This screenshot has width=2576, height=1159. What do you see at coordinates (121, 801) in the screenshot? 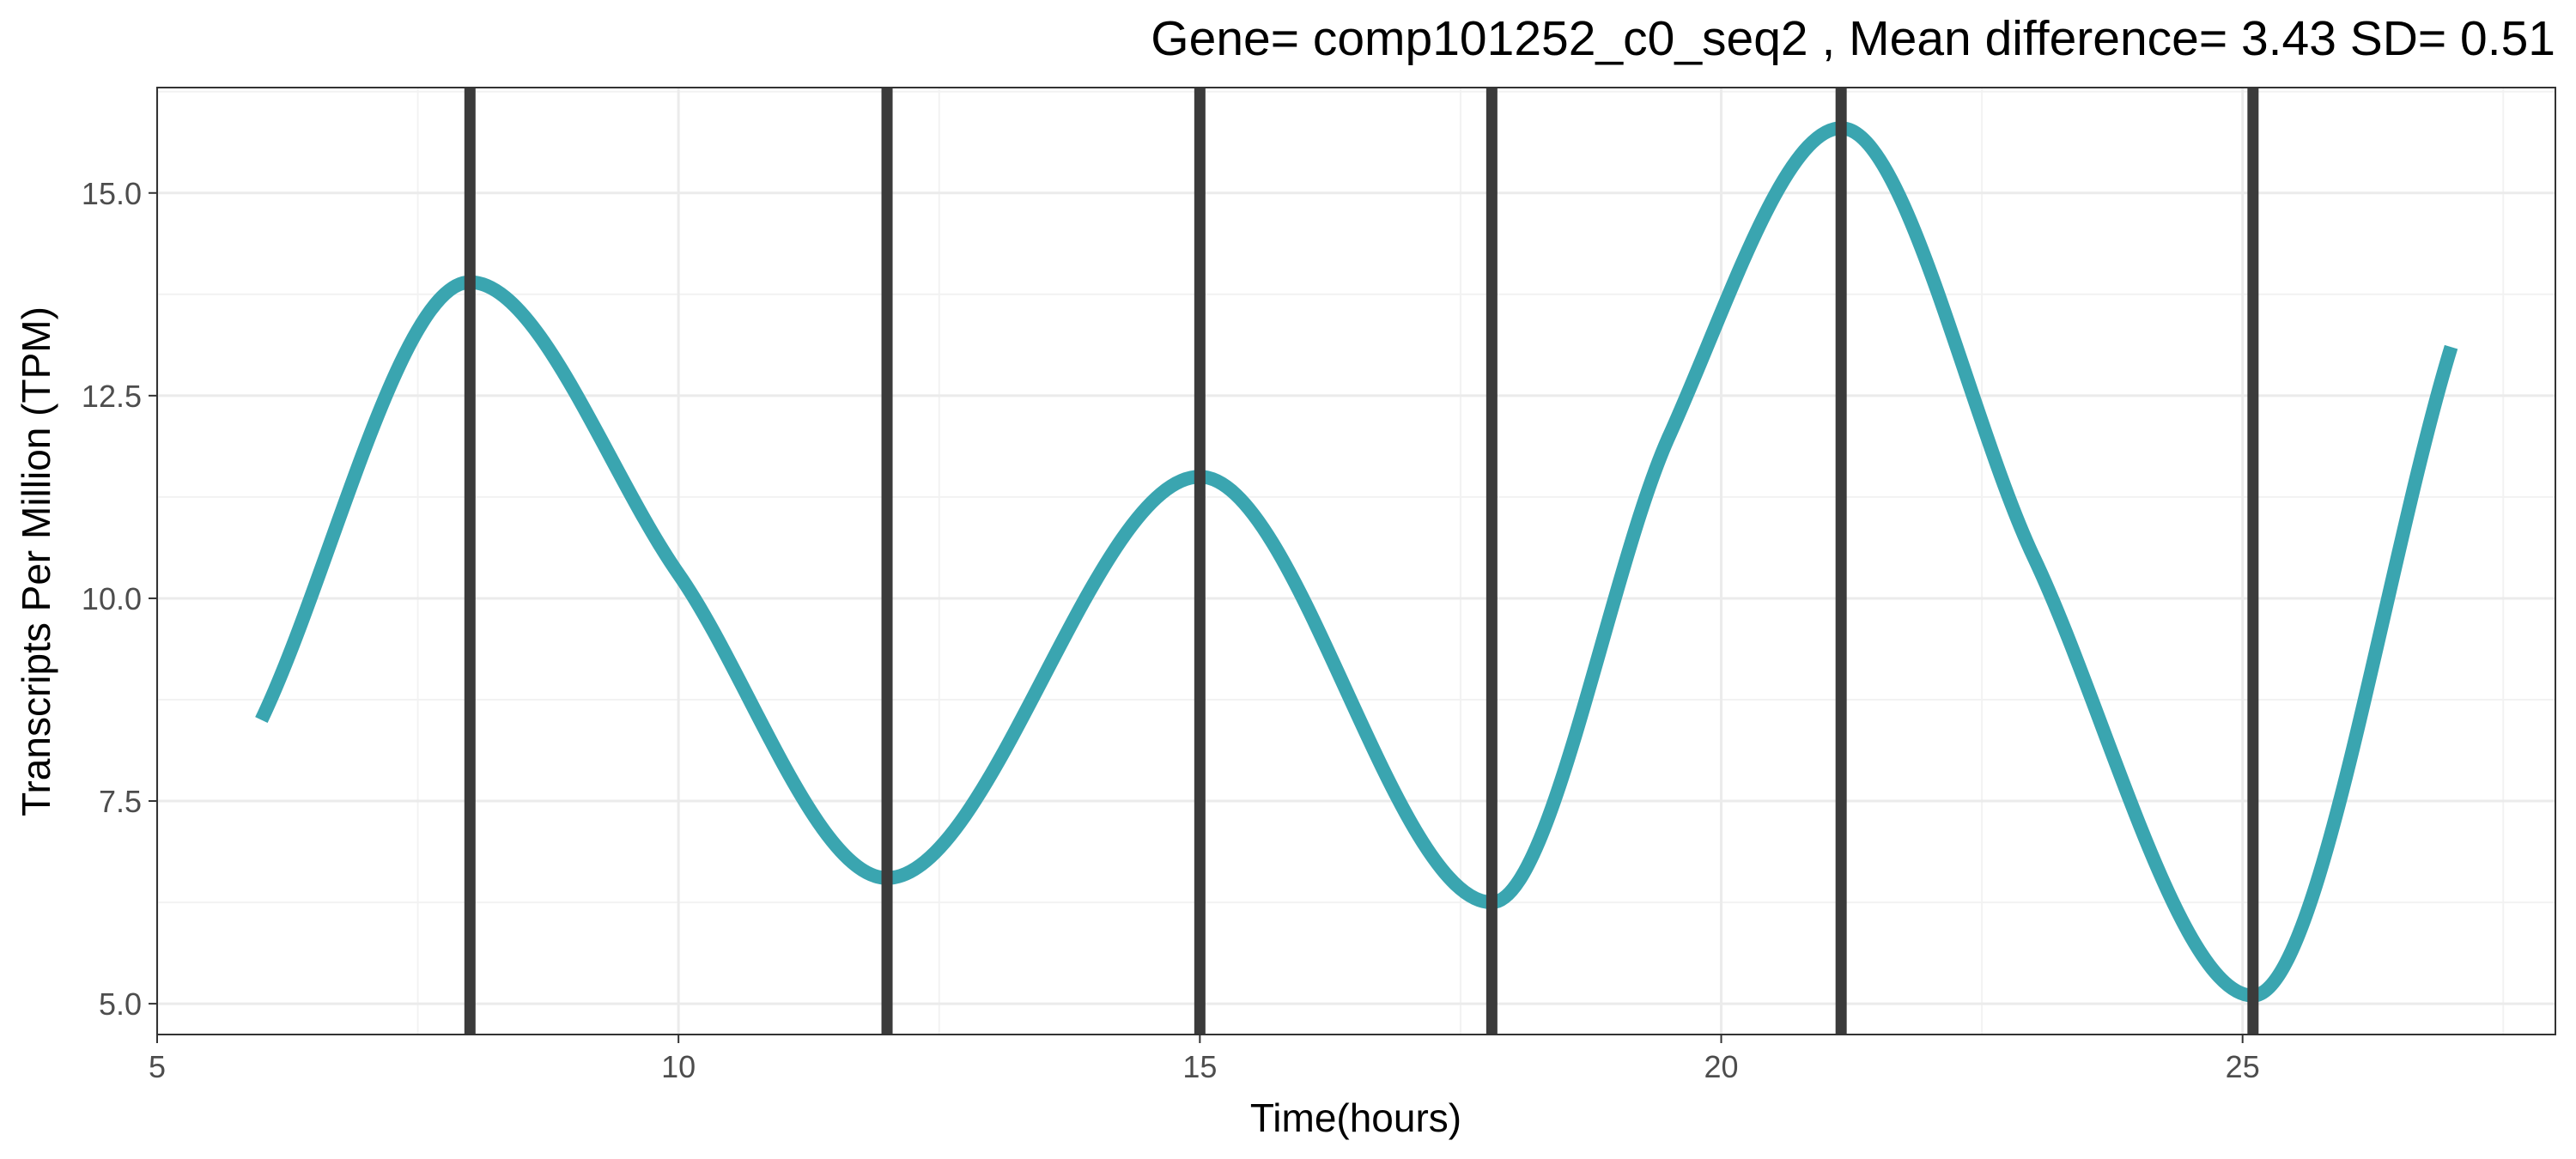
I see `y-tick-label: 7.5` at bounding box center [121, 801].